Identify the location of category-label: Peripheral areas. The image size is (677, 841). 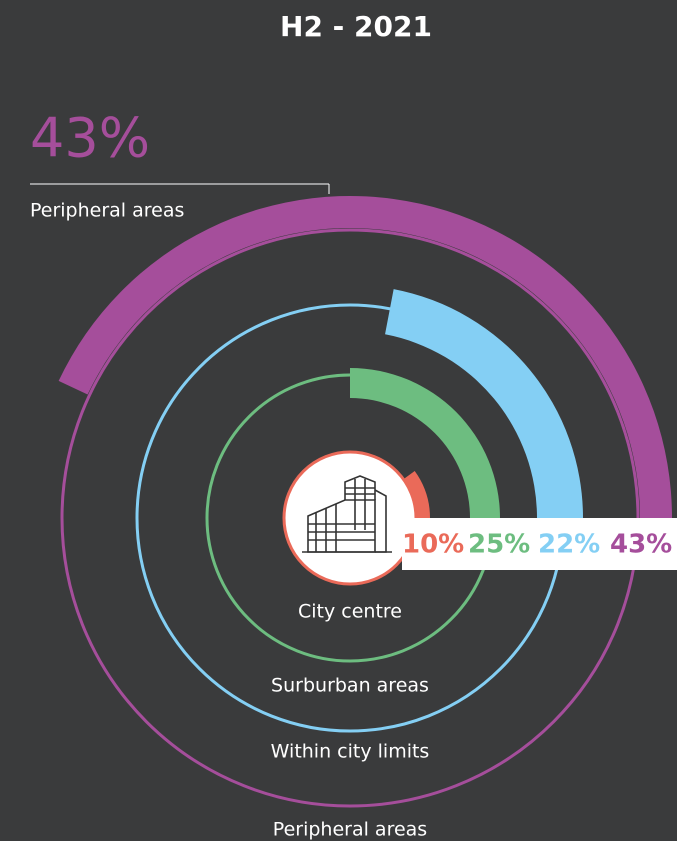
(350, 830).